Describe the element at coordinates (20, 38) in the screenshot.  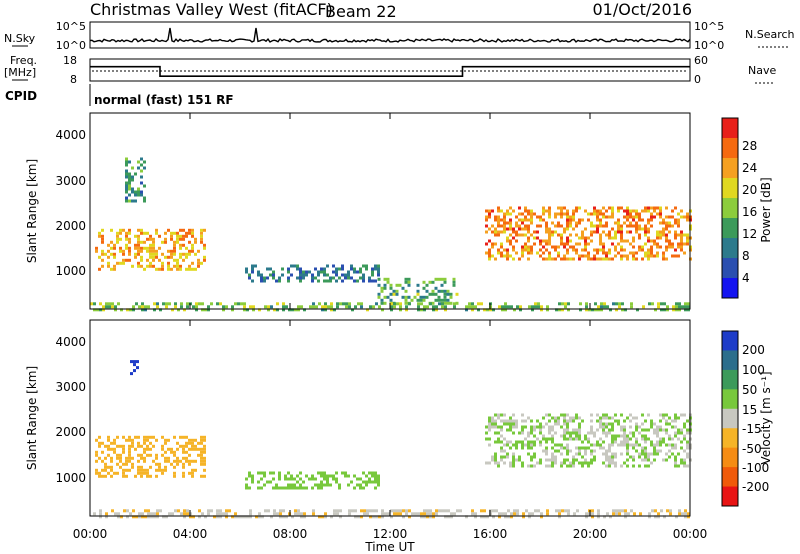
I see `nsky-label: N.Sky` at that location.